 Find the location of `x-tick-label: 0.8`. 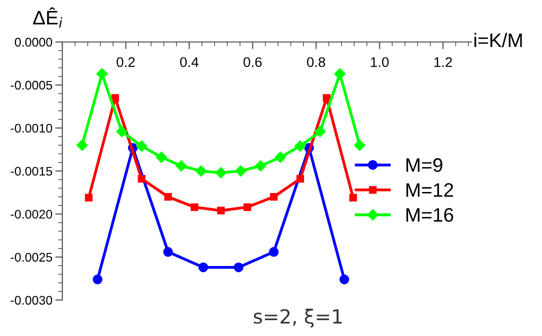

x-tick-label: 0.8 is located at coordinates (316, 62).